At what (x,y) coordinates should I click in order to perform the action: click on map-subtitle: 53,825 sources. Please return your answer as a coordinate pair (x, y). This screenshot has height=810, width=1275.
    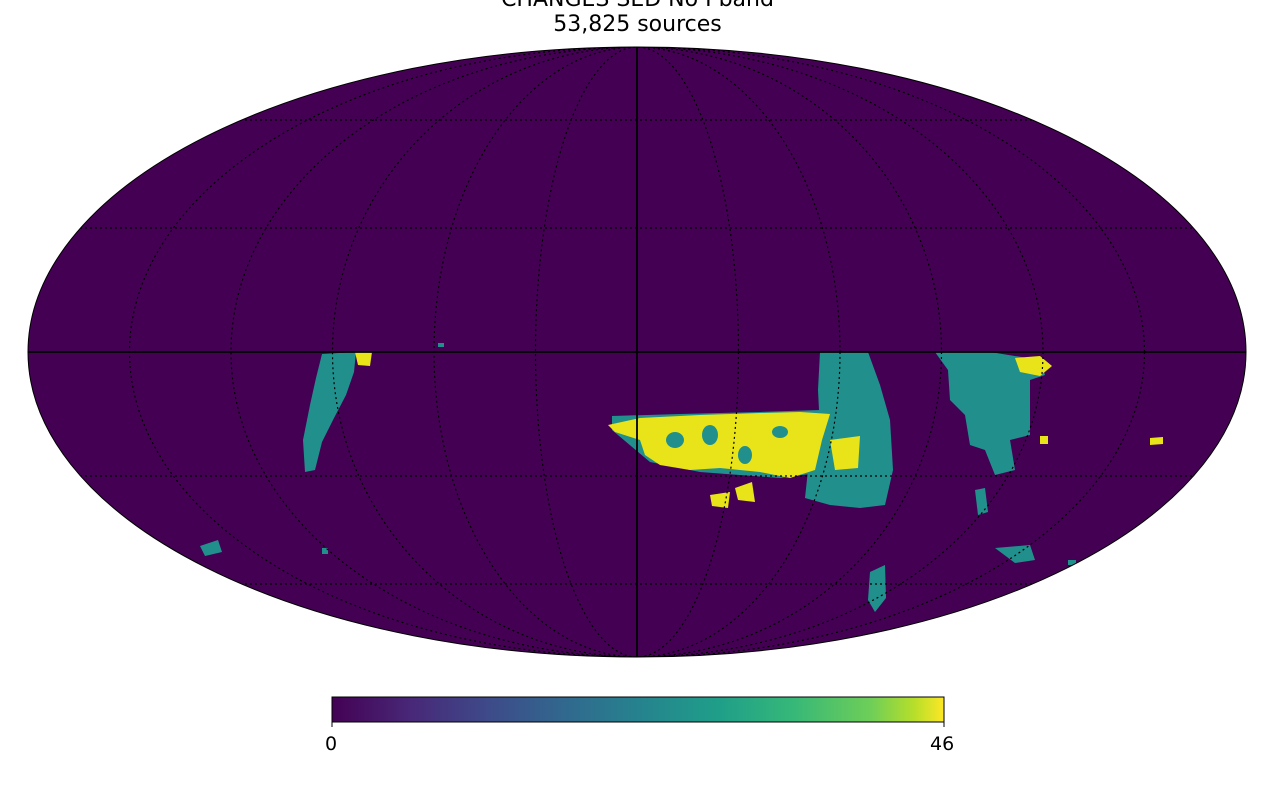
    Looking at the image, I should click on (637, 24).